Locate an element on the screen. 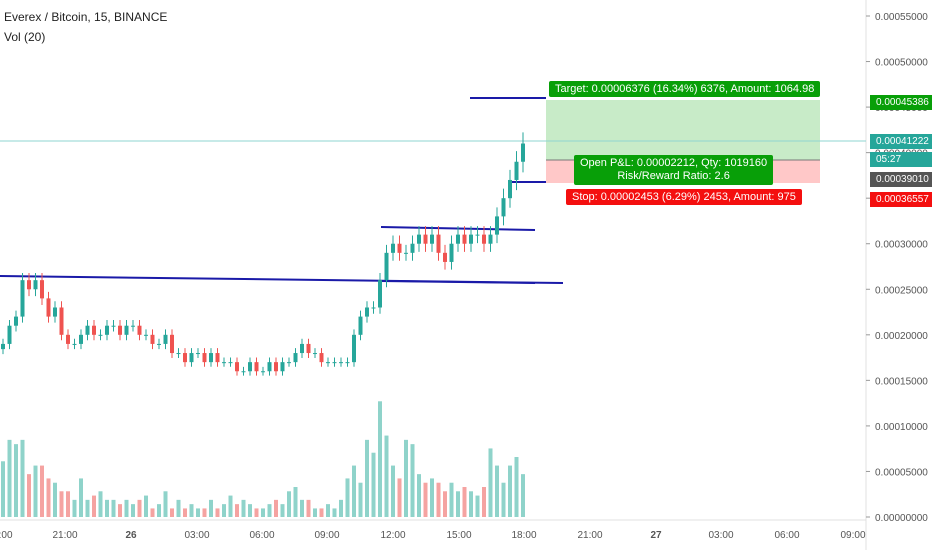 Image resolution: width=932 pixels, height=550 pixels. time-tick-label: 27 is located at coordinates (656, 535).